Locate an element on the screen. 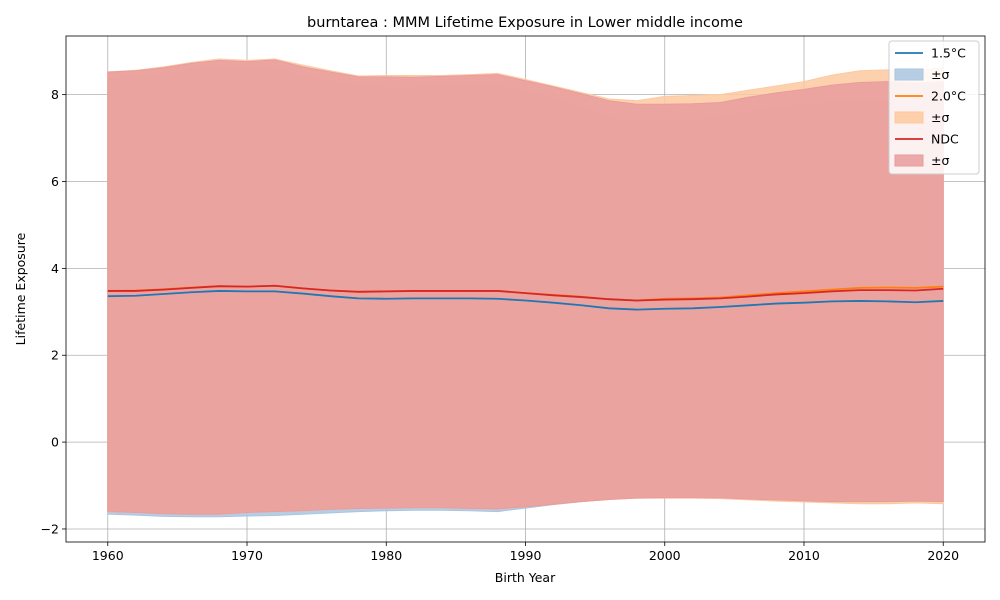  x-tick-label: 1970 is located at coordinates (247, 555).